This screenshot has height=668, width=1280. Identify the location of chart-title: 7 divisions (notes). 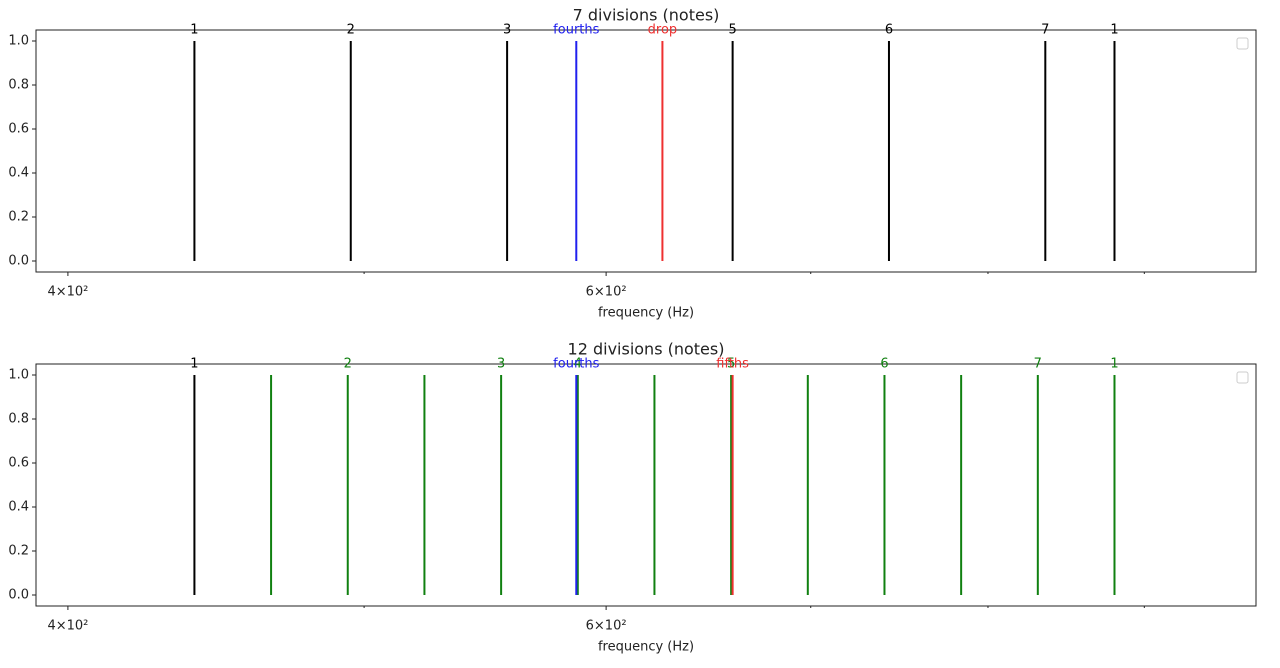
(646, 15).